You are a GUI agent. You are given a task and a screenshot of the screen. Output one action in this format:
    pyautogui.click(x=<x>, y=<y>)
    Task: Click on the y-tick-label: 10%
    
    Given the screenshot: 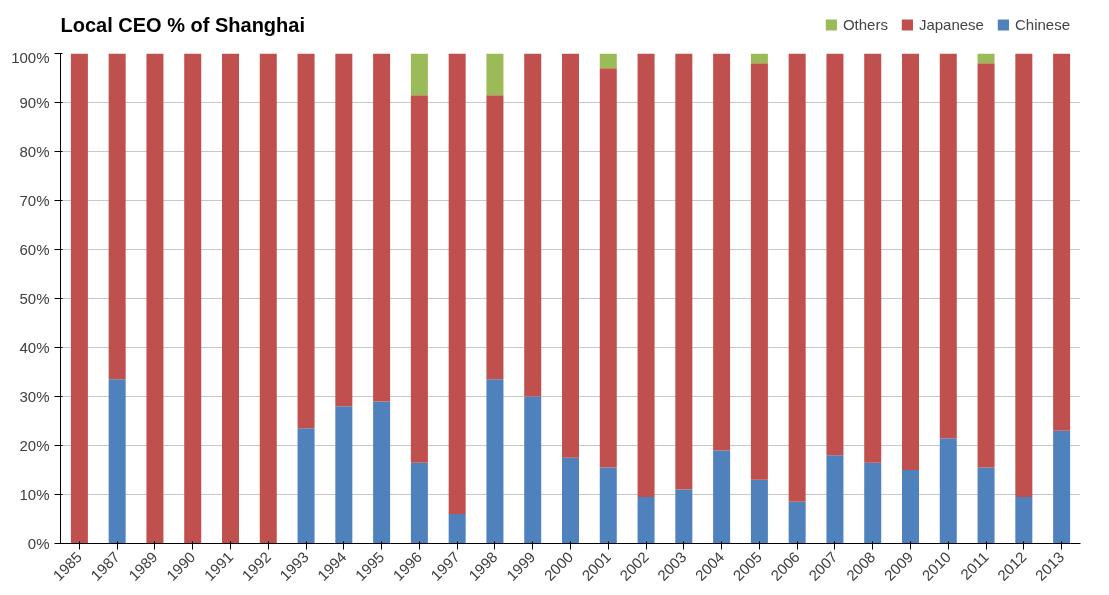 What is the action you would take?
    pyautogui.click(x=34, y=494)
    